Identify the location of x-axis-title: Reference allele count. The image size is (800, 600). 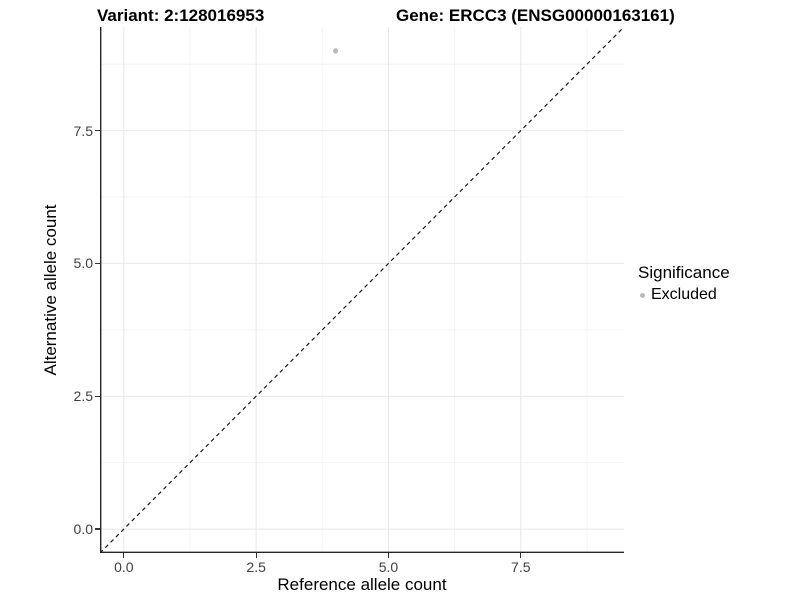
(362, 584).